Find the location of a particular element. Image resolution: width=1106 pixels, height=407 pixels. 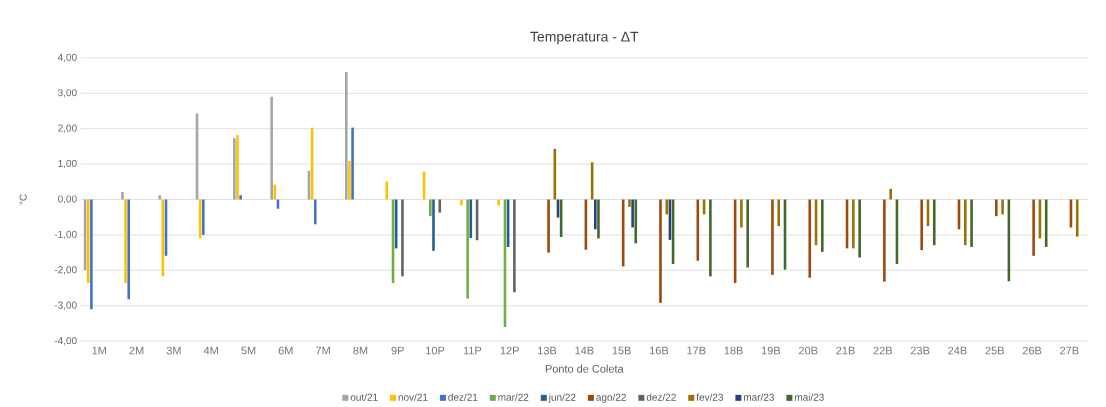

x-tick-label: 19B is located at coordinates (771, 350).